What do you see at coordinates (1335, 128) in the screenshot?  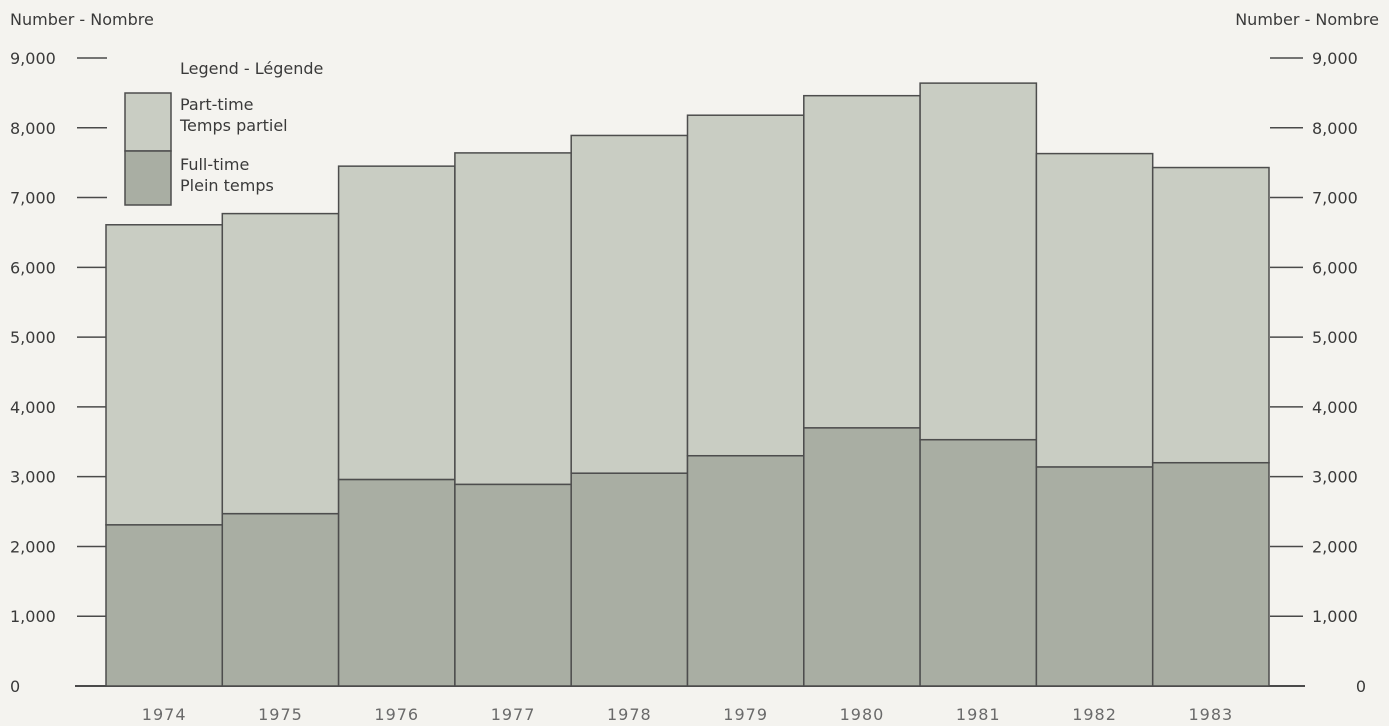 I see `y-tick-label-right: 8,000` at bounding box center [1335, 128].